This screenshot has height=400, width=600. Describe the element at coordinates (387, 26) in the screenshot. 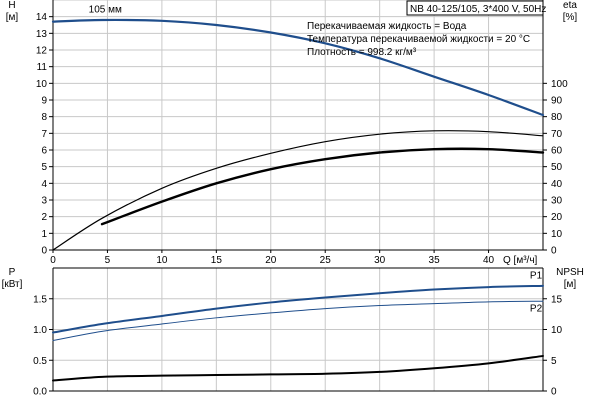

I see `info-line-1: Перекачиваемая жидкость = Вода` at that location.